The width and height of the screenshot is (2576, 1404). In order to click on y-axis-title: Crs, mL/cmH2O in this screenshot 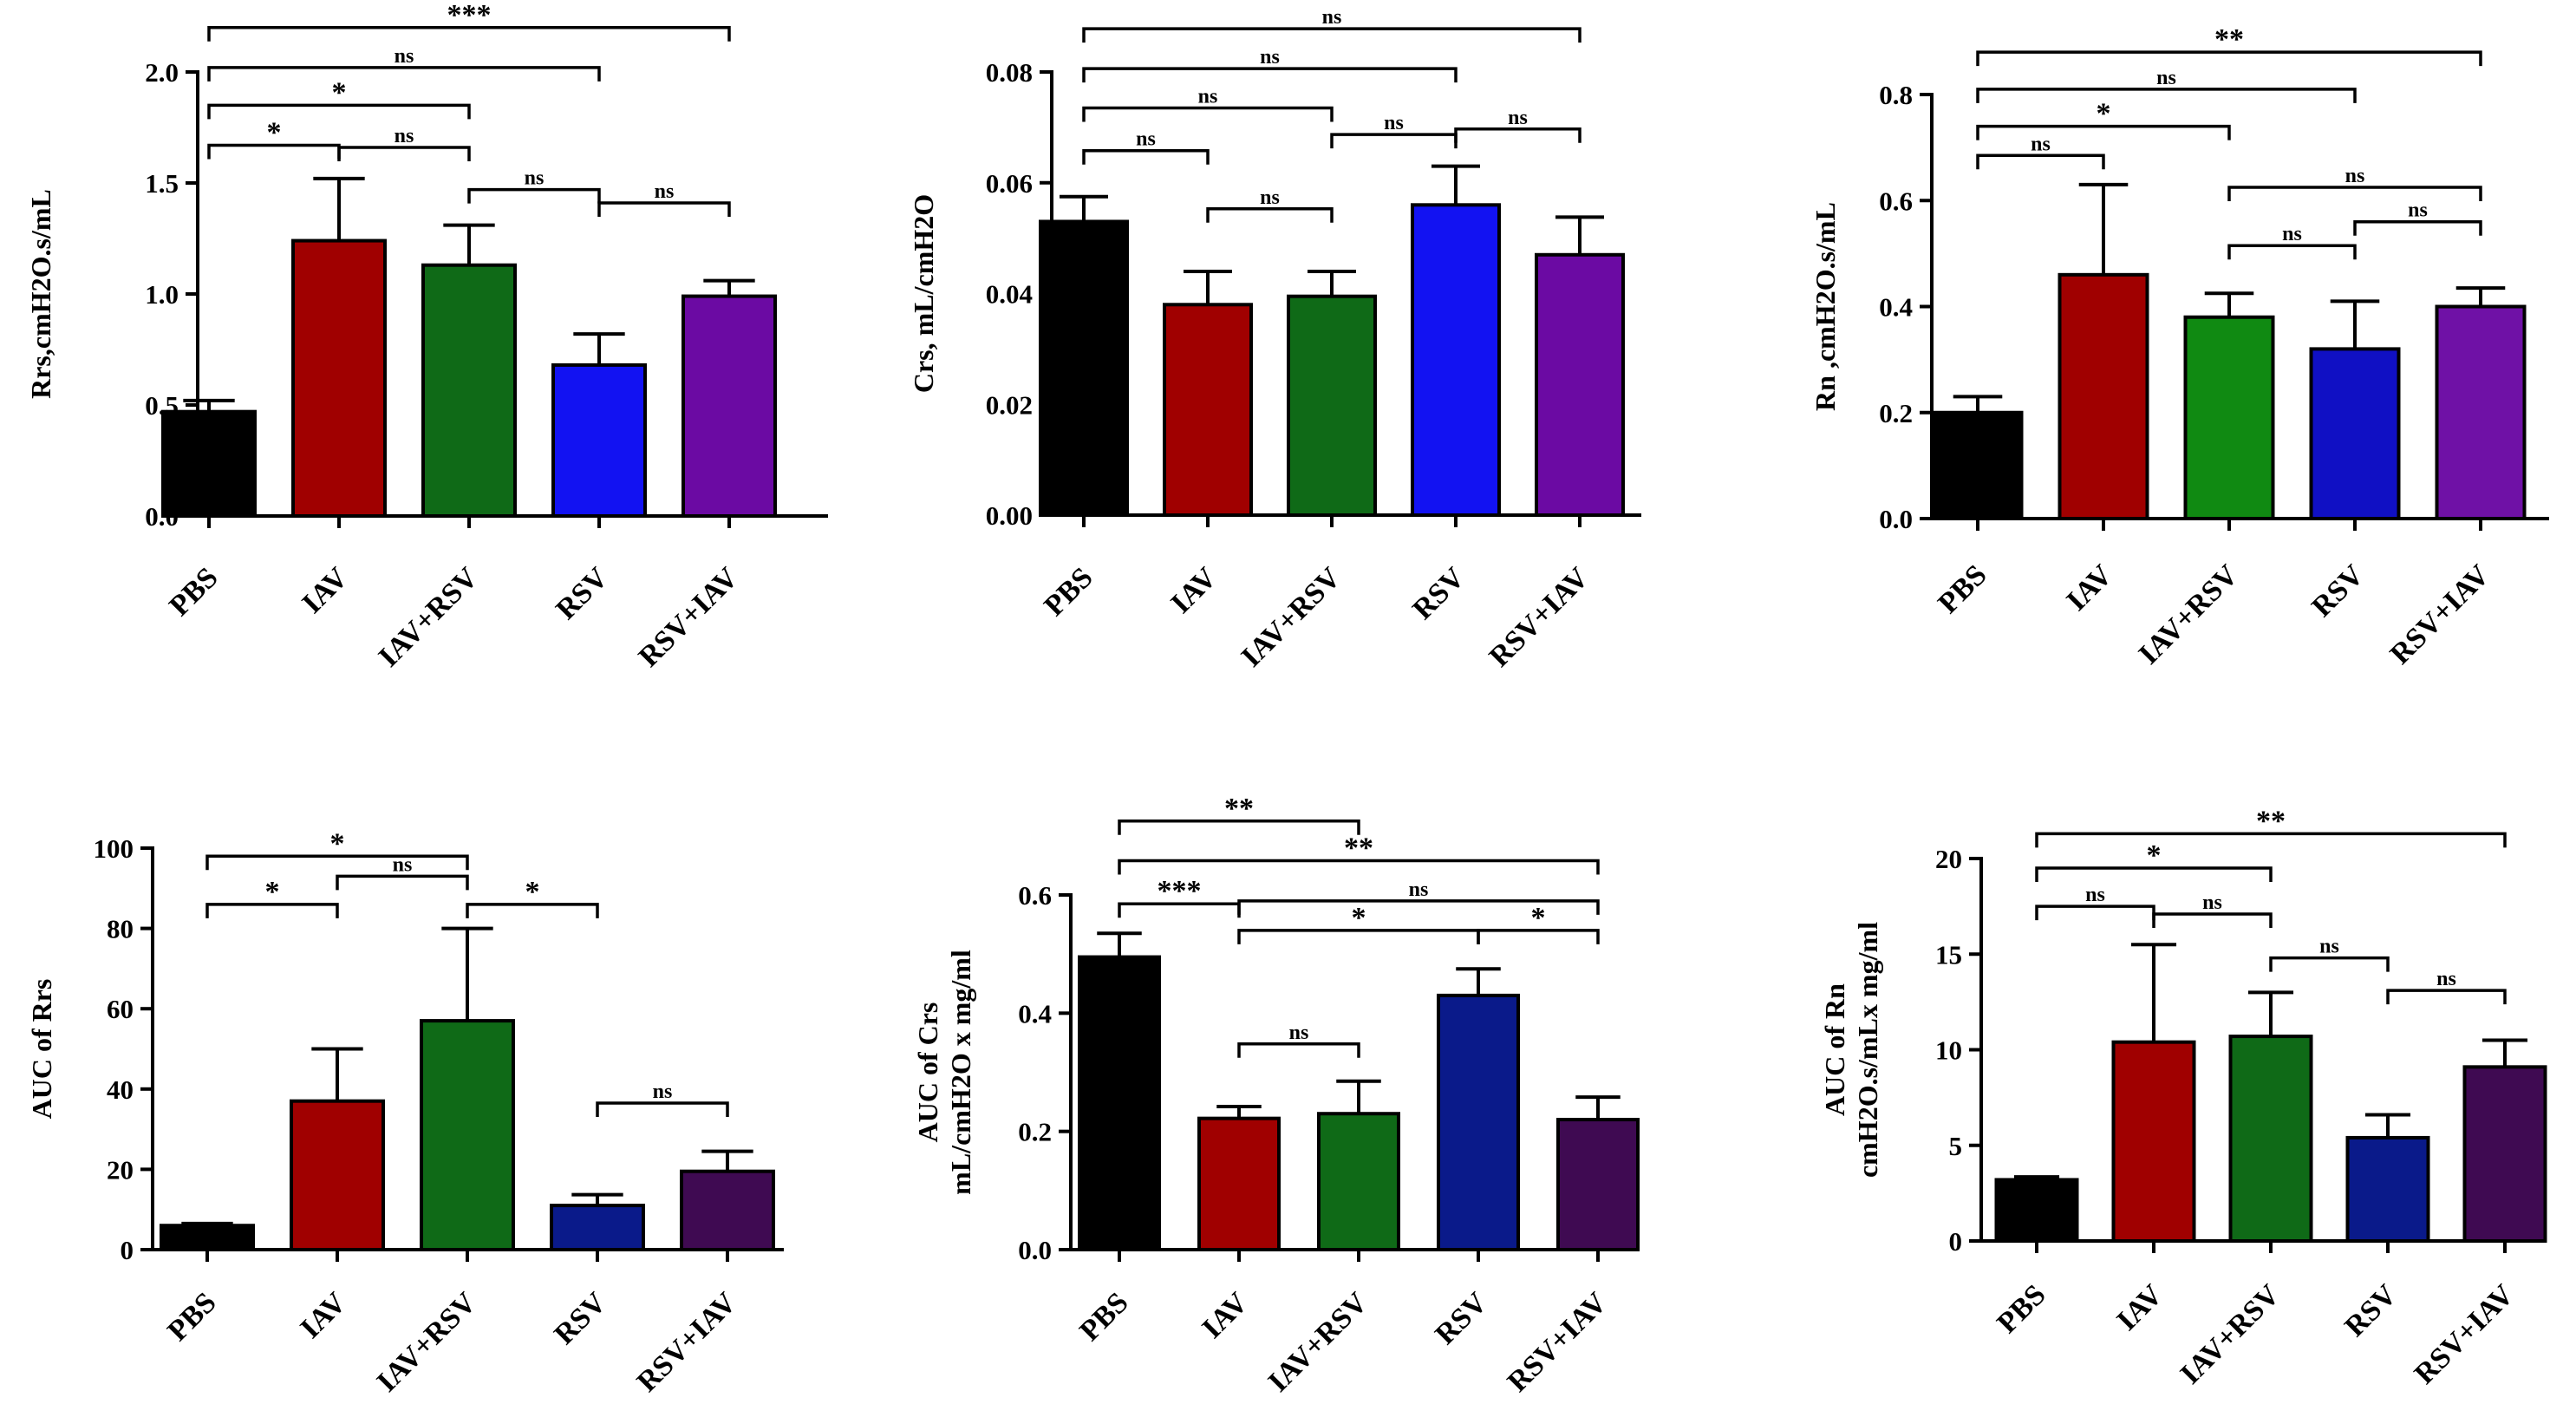, I will do `click(924, 293)`.